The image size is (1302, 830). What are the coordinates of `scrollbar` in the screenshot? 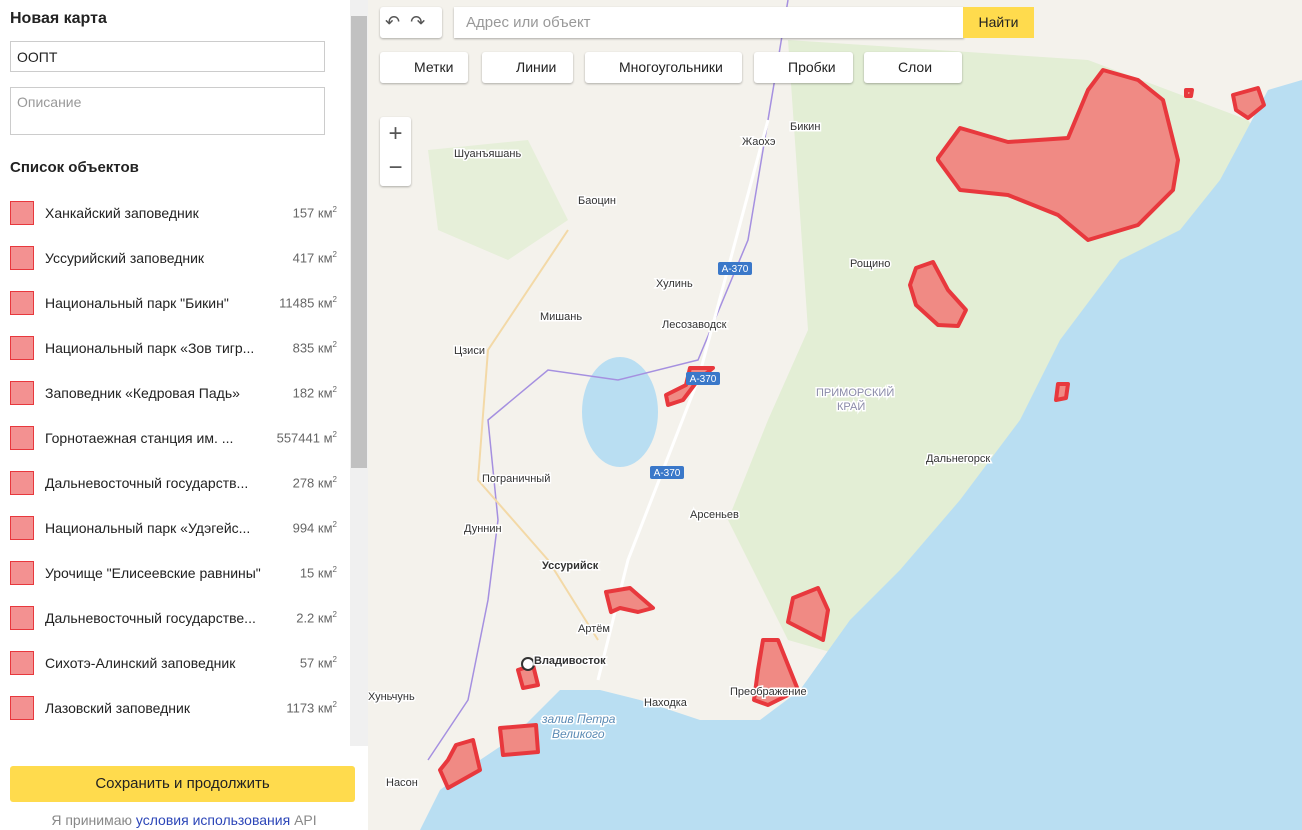 It's located at (359, 373).